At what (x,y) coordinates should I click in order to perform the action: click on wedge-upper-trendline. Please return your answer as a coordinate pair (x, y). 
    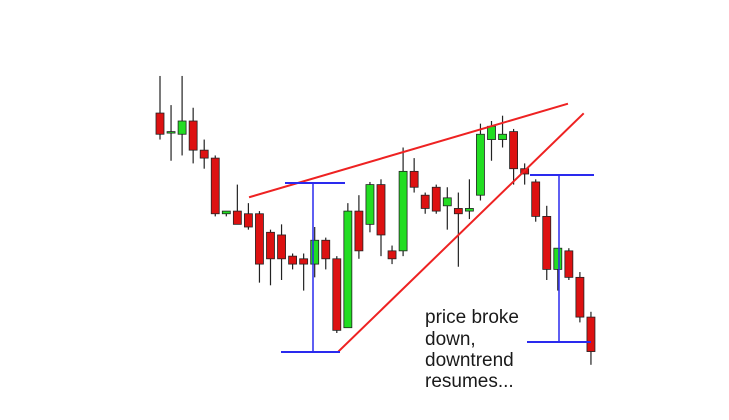
    Looking at the image, I should click on (408, 150).